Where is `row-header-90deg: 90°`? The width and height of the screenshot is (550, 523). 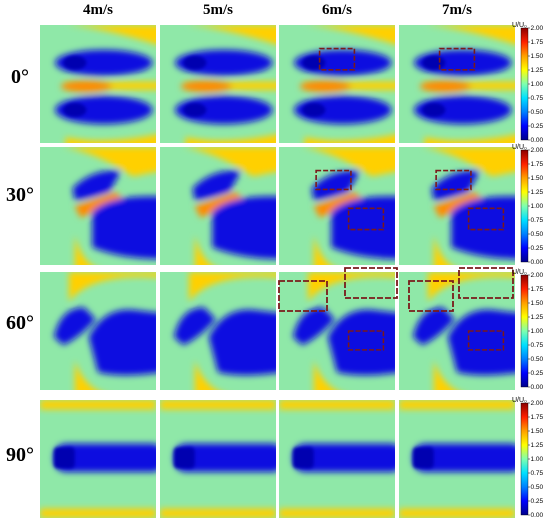 row-header-90deg: 90° is located at coordinates (20, 455).